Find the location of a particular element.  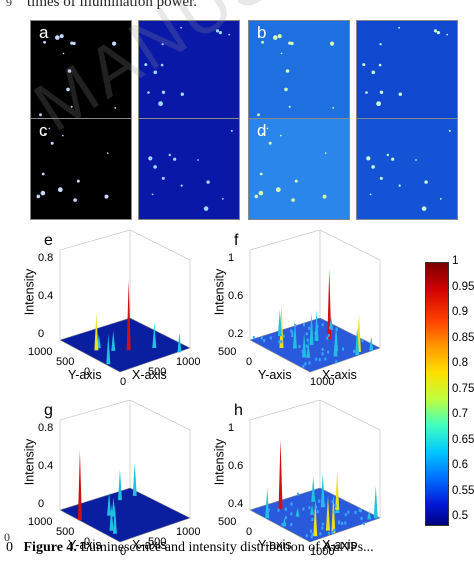

colorbar is located at coordinates (437, 394).